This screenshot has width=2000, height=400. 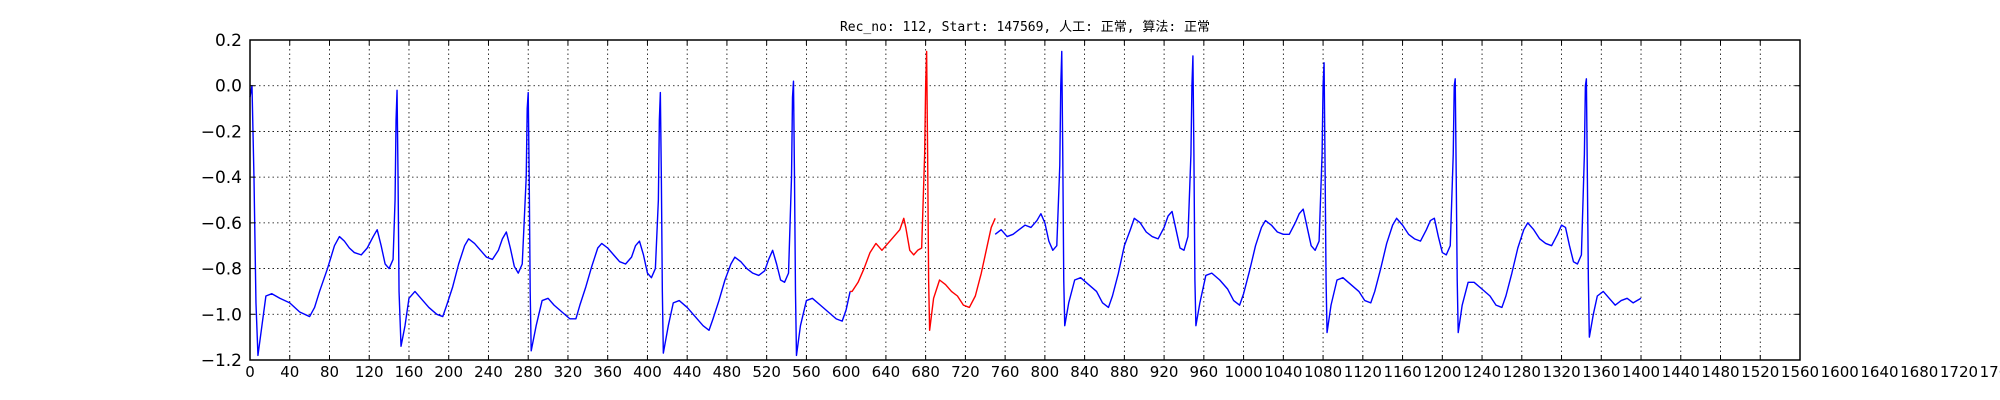 I want to click on x-tick-label: 1680, so click(x=1919, y=372).